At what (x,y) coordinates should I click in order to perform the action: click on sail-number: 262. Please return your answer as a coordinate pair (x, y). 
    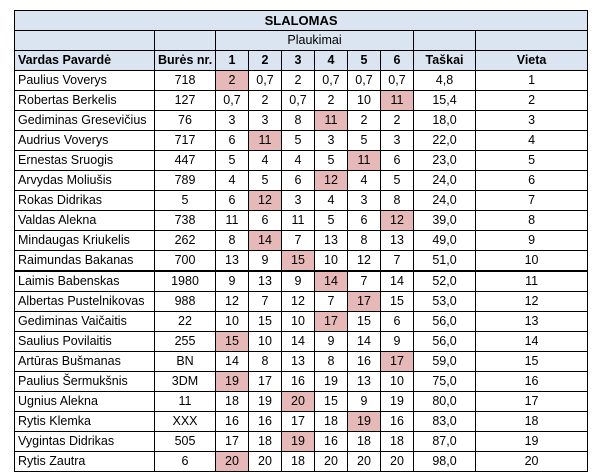
    Looking at the image, I should click on (185, 240).